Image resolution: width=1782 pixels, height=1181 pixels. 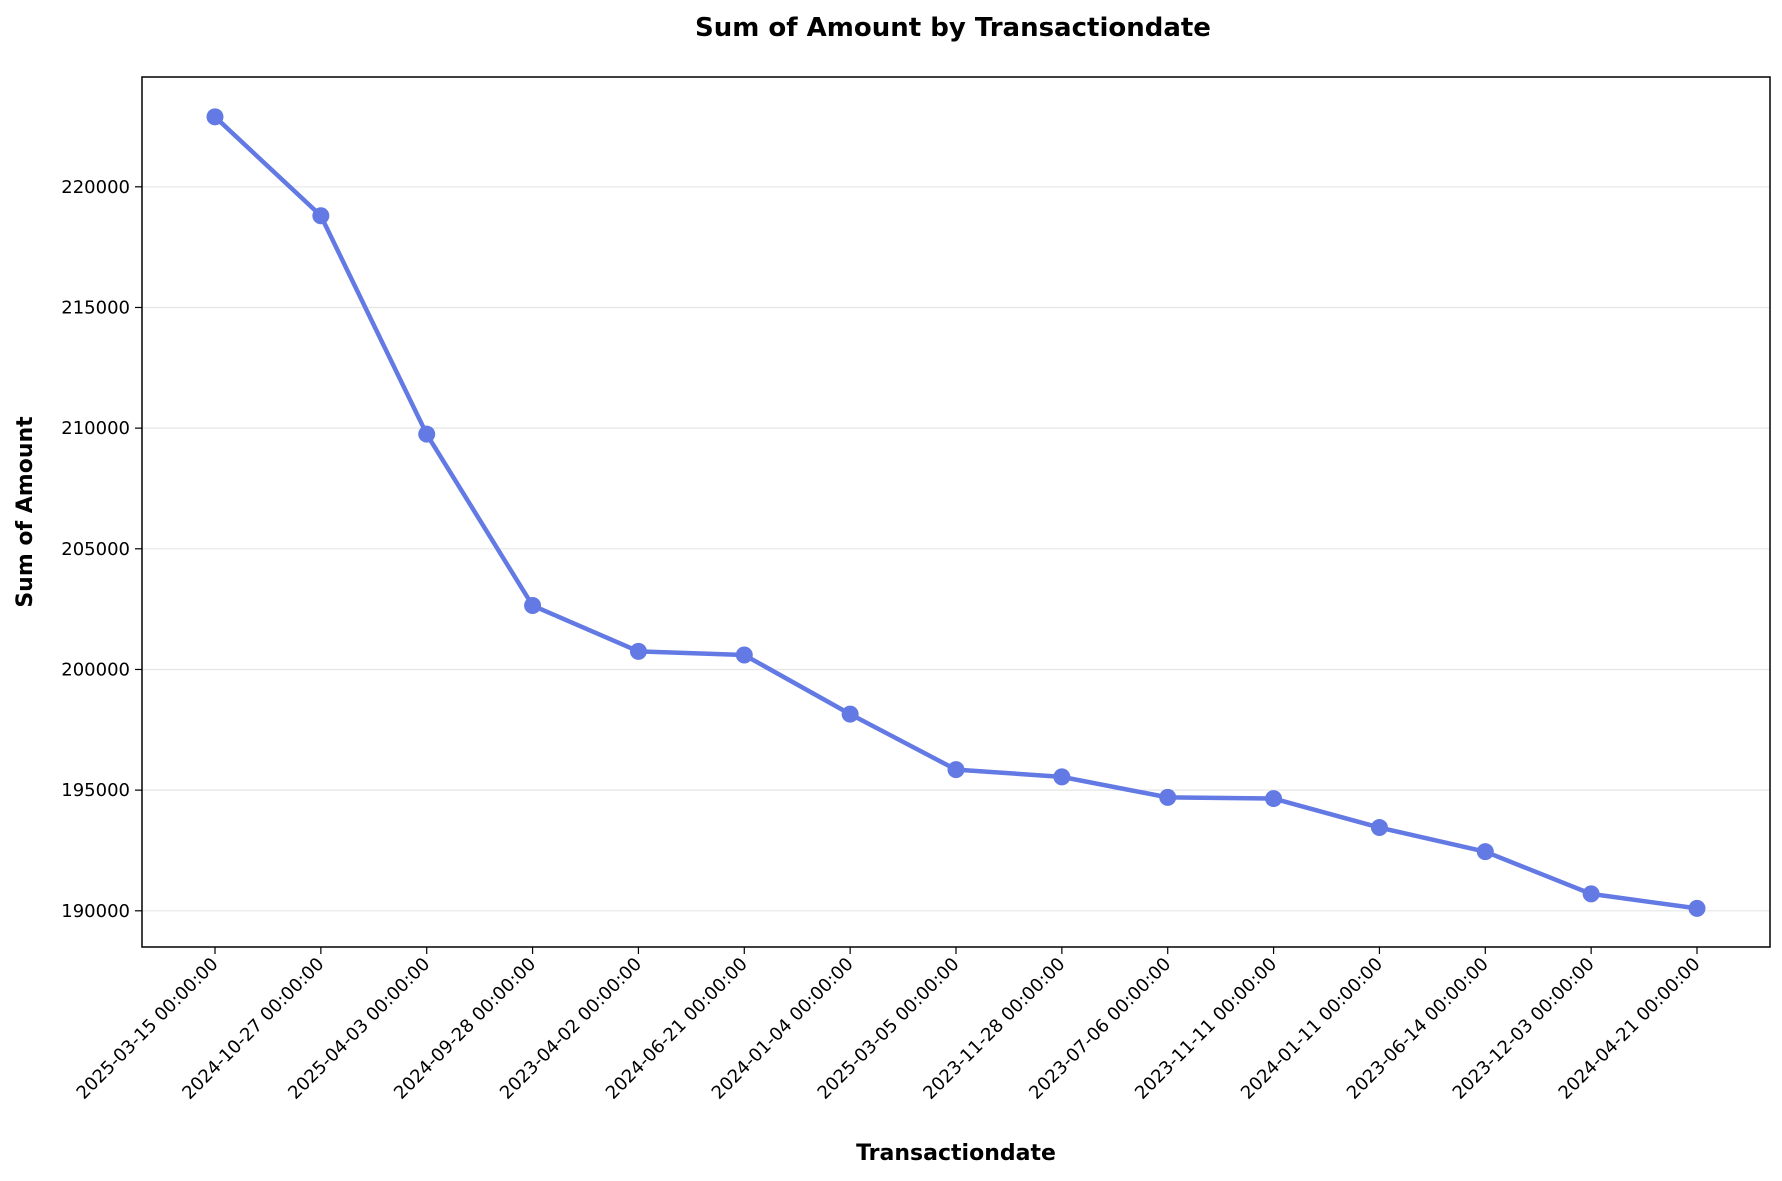 I want to click on x-axis-label: Transactiondate, so click(x=956, y=1153).